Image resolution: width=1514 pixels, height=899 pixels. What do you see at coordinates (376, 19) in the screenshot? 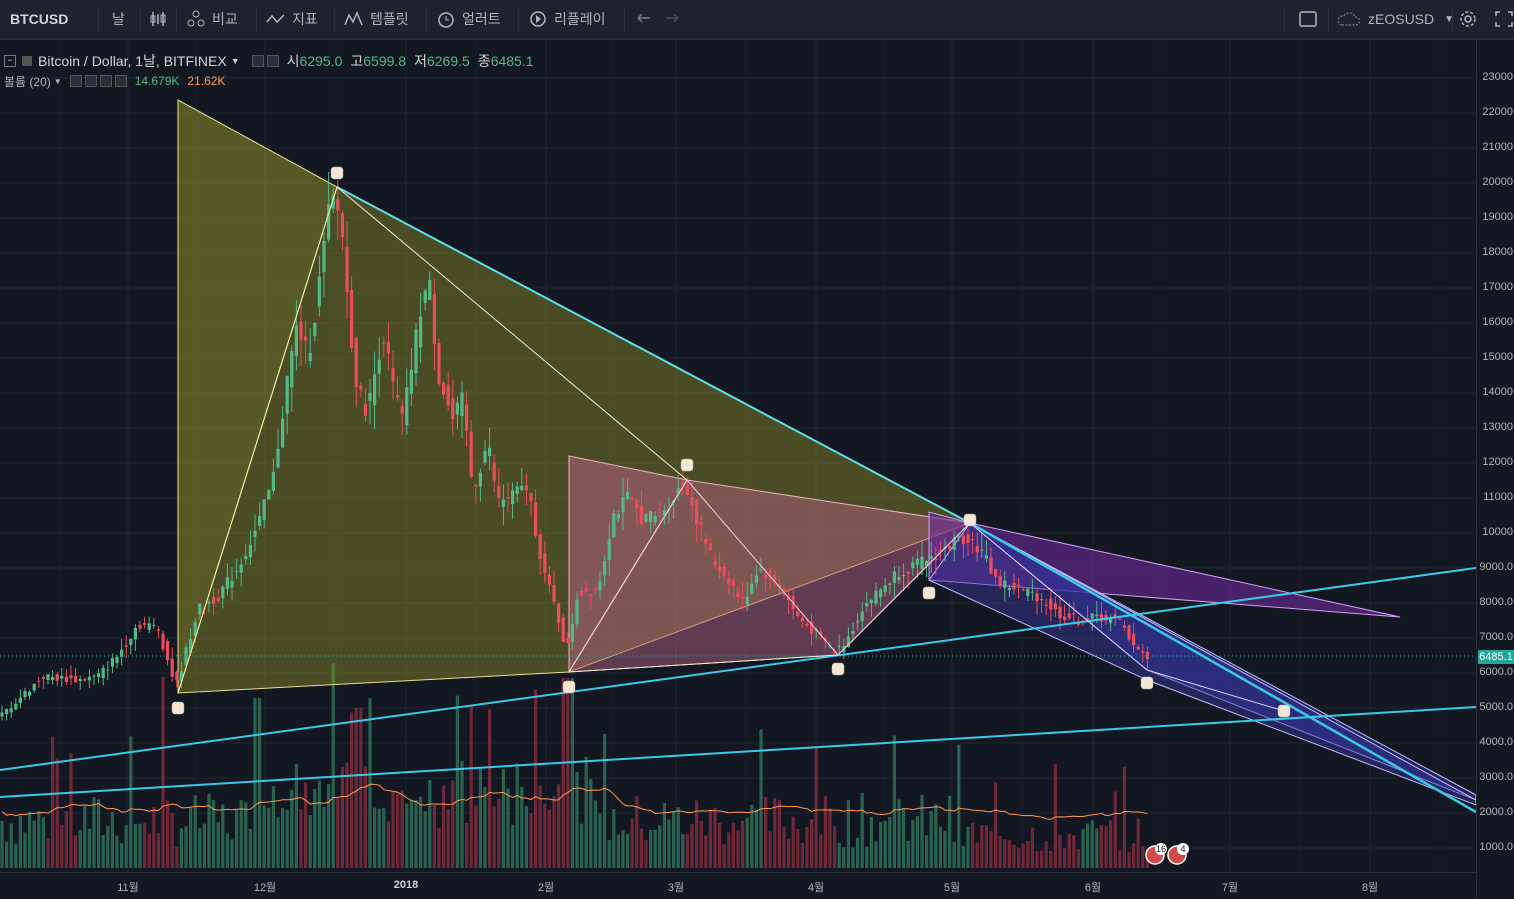
I see `templates-button: 템플릿` at bounding box center [376, 19].